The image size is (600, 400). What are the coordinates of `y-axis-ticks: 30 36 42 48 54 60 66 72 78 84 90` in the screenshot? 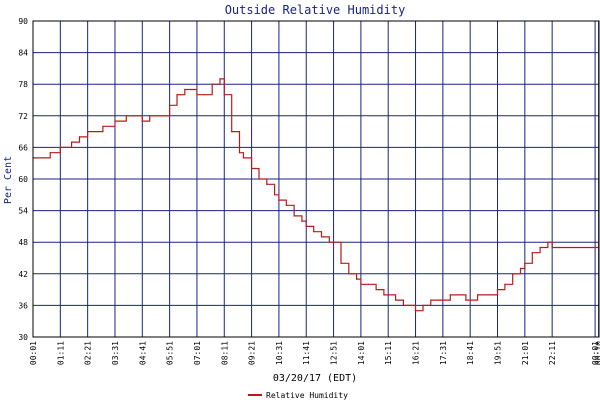 It's located at (23, 179).